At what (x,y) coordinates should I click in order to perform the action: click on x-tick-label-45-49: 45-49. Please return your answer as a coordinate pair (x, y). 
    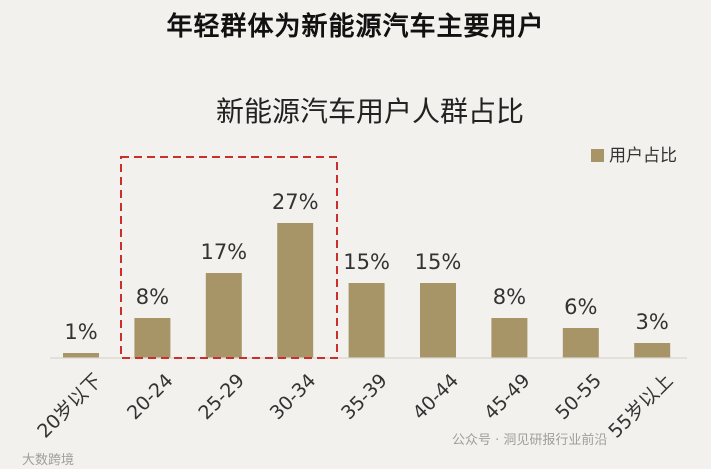
    Looking at the image, I should click on (507, 397).